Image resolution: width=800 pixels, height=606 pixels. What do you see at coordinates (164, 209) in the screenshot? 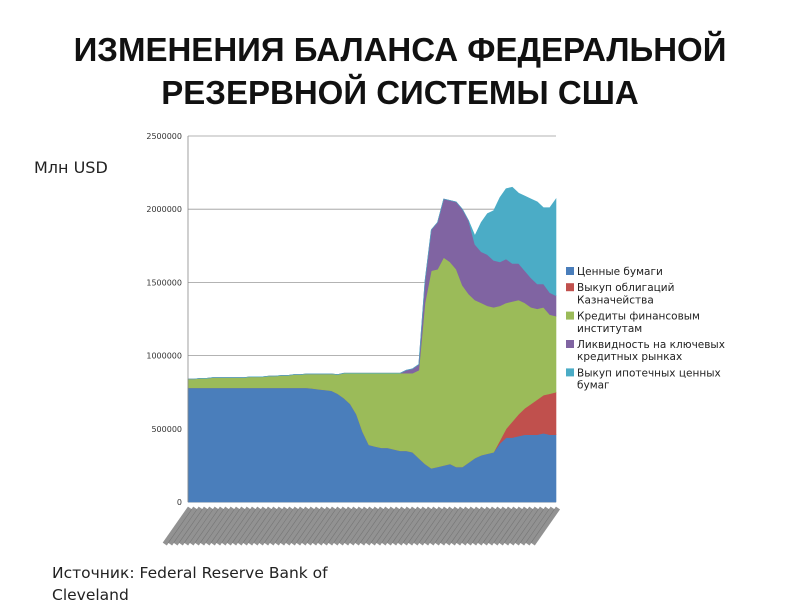
I see `y-tick-label: 2000000` at bounding box center [164, 209].